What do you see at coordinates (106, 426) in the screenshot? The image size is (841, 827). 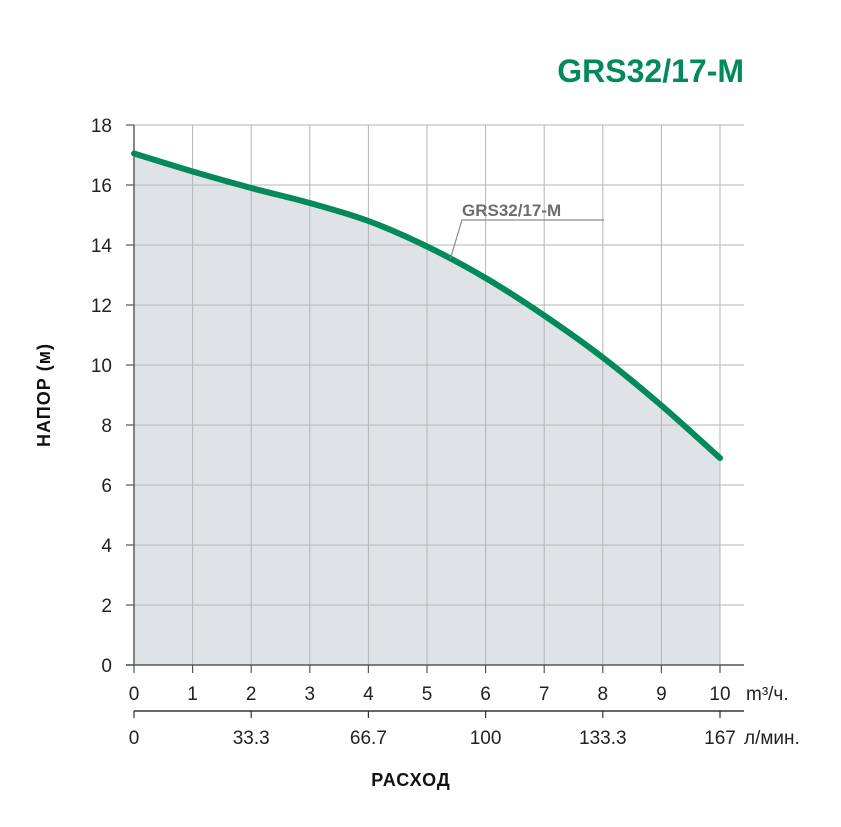 I see `y-tick-label: 8` at bounding box center [106, 426].